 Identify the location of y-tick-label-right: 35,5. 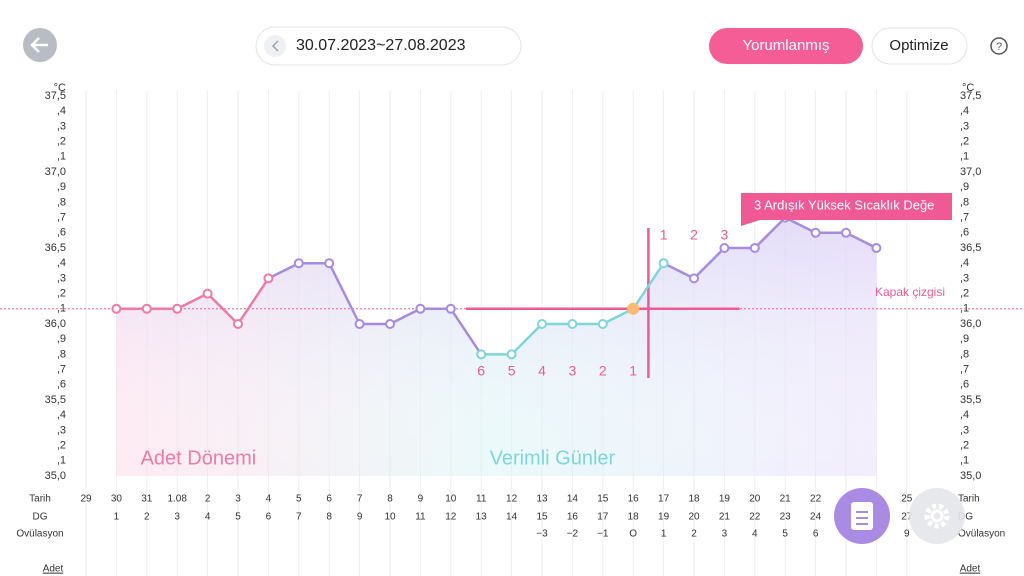
(970, 400).